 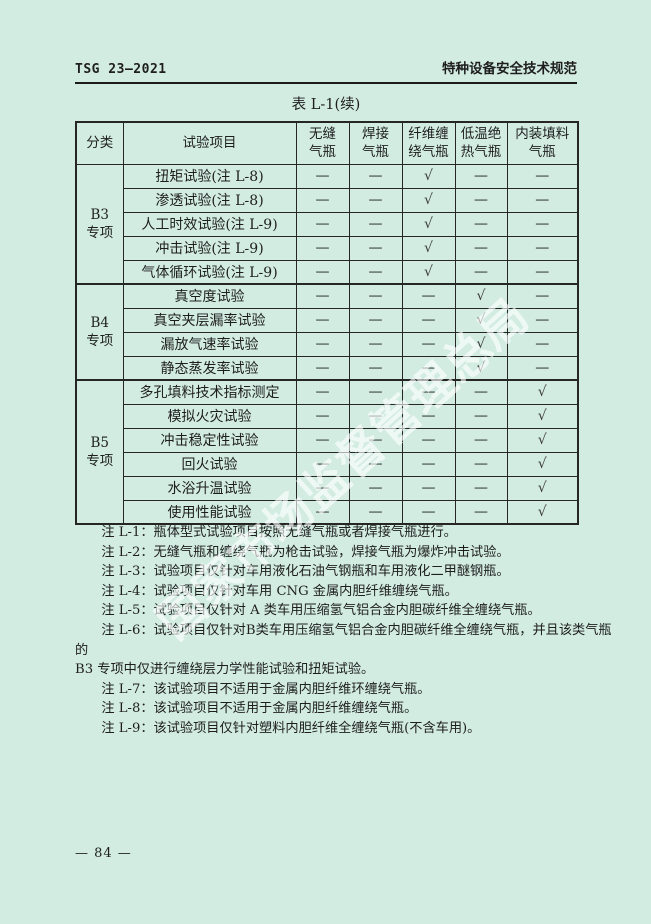 What do you see at coordinates (99, 322) in the screenshot?
I see `category-label: B4` at bounding box center [99, 322].